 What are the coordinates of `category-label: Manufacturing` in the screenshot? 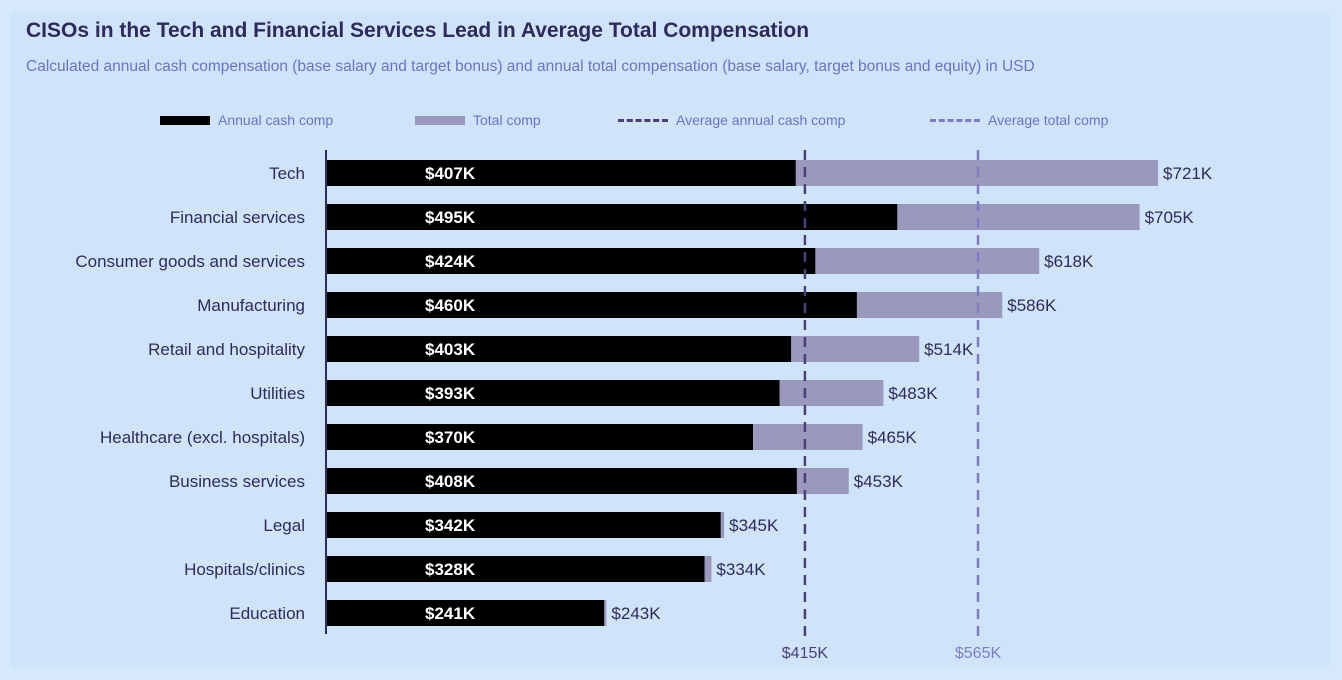 It's located at (251, 305).